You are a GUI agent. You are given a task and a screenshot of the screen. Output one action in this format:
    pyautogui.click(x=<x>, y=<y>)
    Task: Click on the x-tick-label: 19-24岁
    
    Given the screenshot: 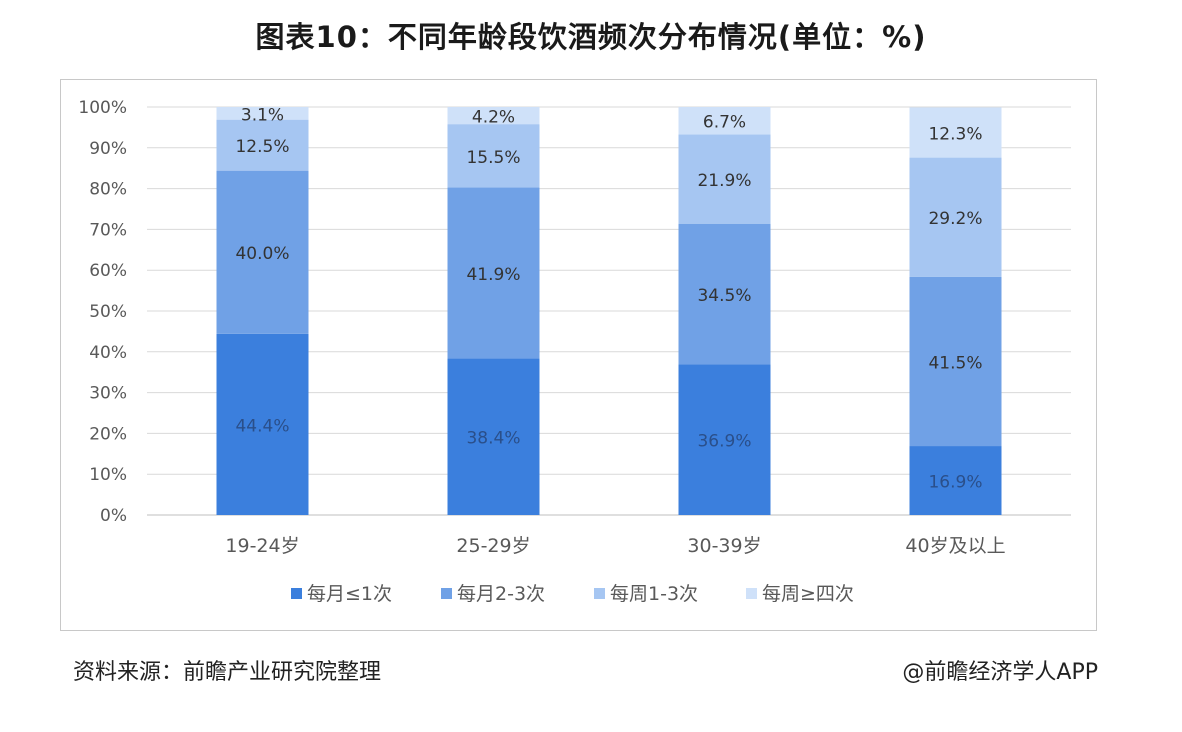 What is the action you would take?
    pyautogui.click(x=262, y=546)
    